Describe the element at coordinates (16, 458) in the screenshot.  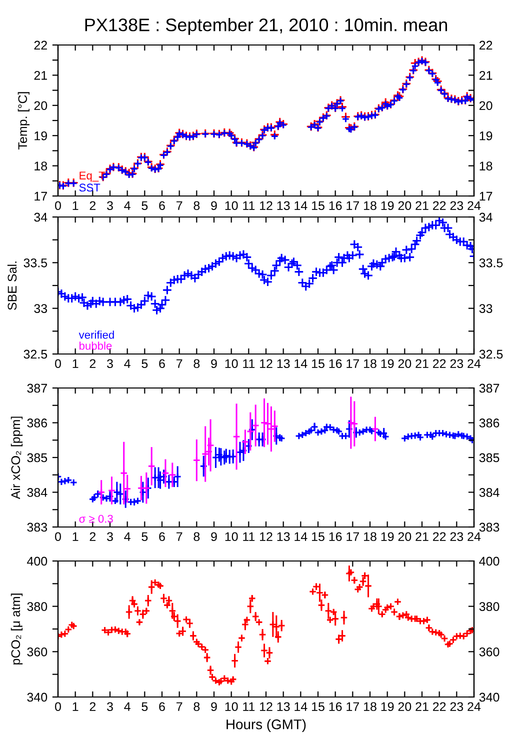
I see `y-axis-title: Air xCO₂ [ppm]` at that location.